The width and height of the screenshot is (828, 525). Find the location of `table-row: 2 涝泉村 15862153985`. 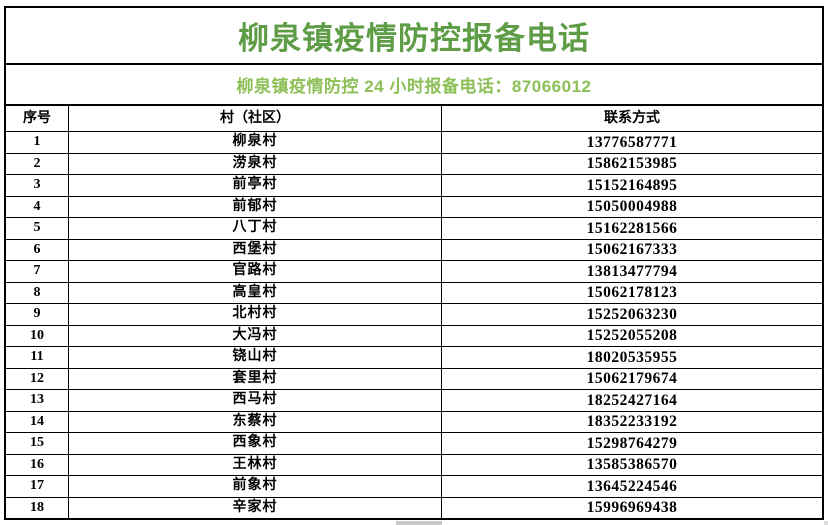

table-row: 2 涝泉村 15862153985 is located at coordinates (414, 163).